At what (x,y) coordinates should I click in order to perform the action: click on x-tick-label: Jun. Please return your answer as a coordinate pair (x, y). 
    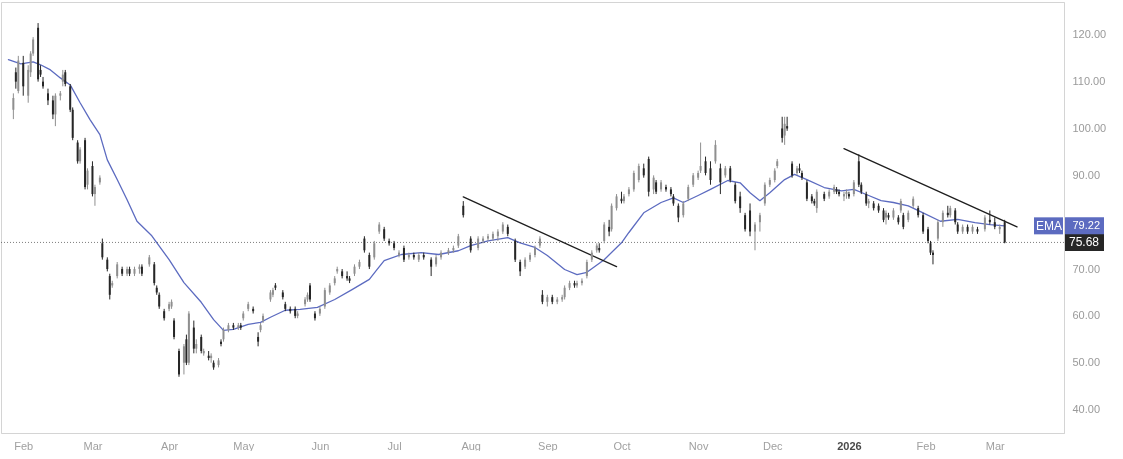
    Looking at the image, I should click on (320, 445).